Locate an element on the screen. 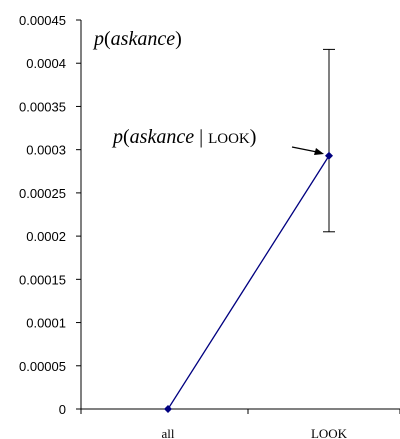 The height and width of the screenshot is (439, 400). y-tick-label: 0.00035 is located at coordinates (42, 106).